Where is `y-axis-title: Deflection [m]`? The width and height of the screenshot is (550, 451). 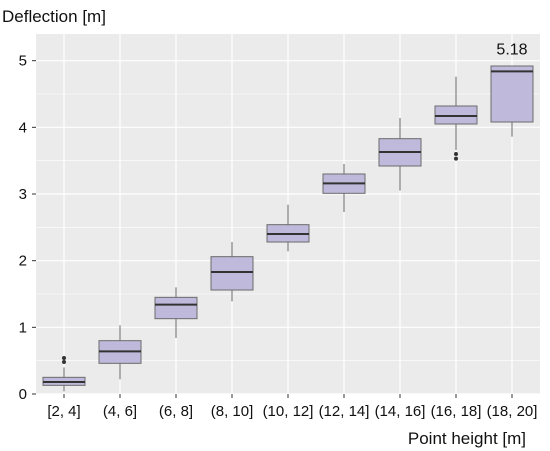
y-axis-title: Deflection [m] is located at coordinates (54, 16).